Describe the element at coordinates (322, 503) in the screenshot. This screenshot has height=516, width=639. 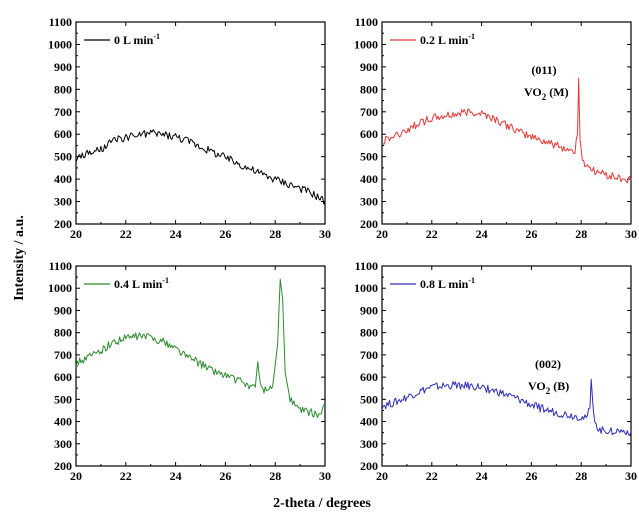
I see `x-axis-title: 2-theta / degrees` at that location.